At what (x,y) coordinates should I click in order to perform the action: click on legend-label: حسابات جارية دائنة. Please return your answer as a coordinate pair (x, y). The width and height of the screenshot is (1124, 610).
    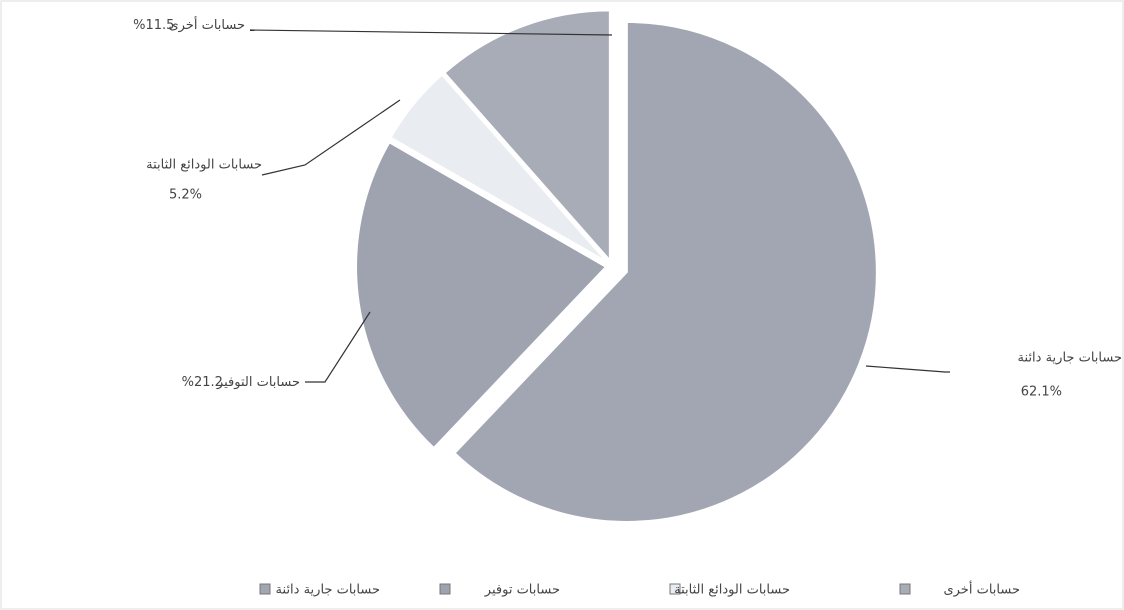
    Looking at the image, I should click on (328, 590).